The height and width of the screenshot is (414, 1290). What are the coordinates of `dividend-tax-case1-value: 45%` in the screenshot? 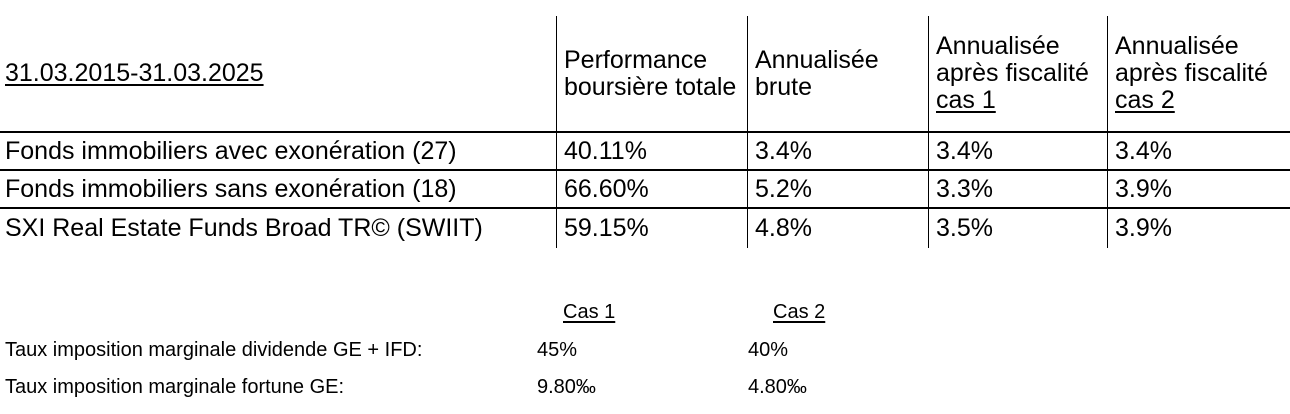 It's located at (557, 350).